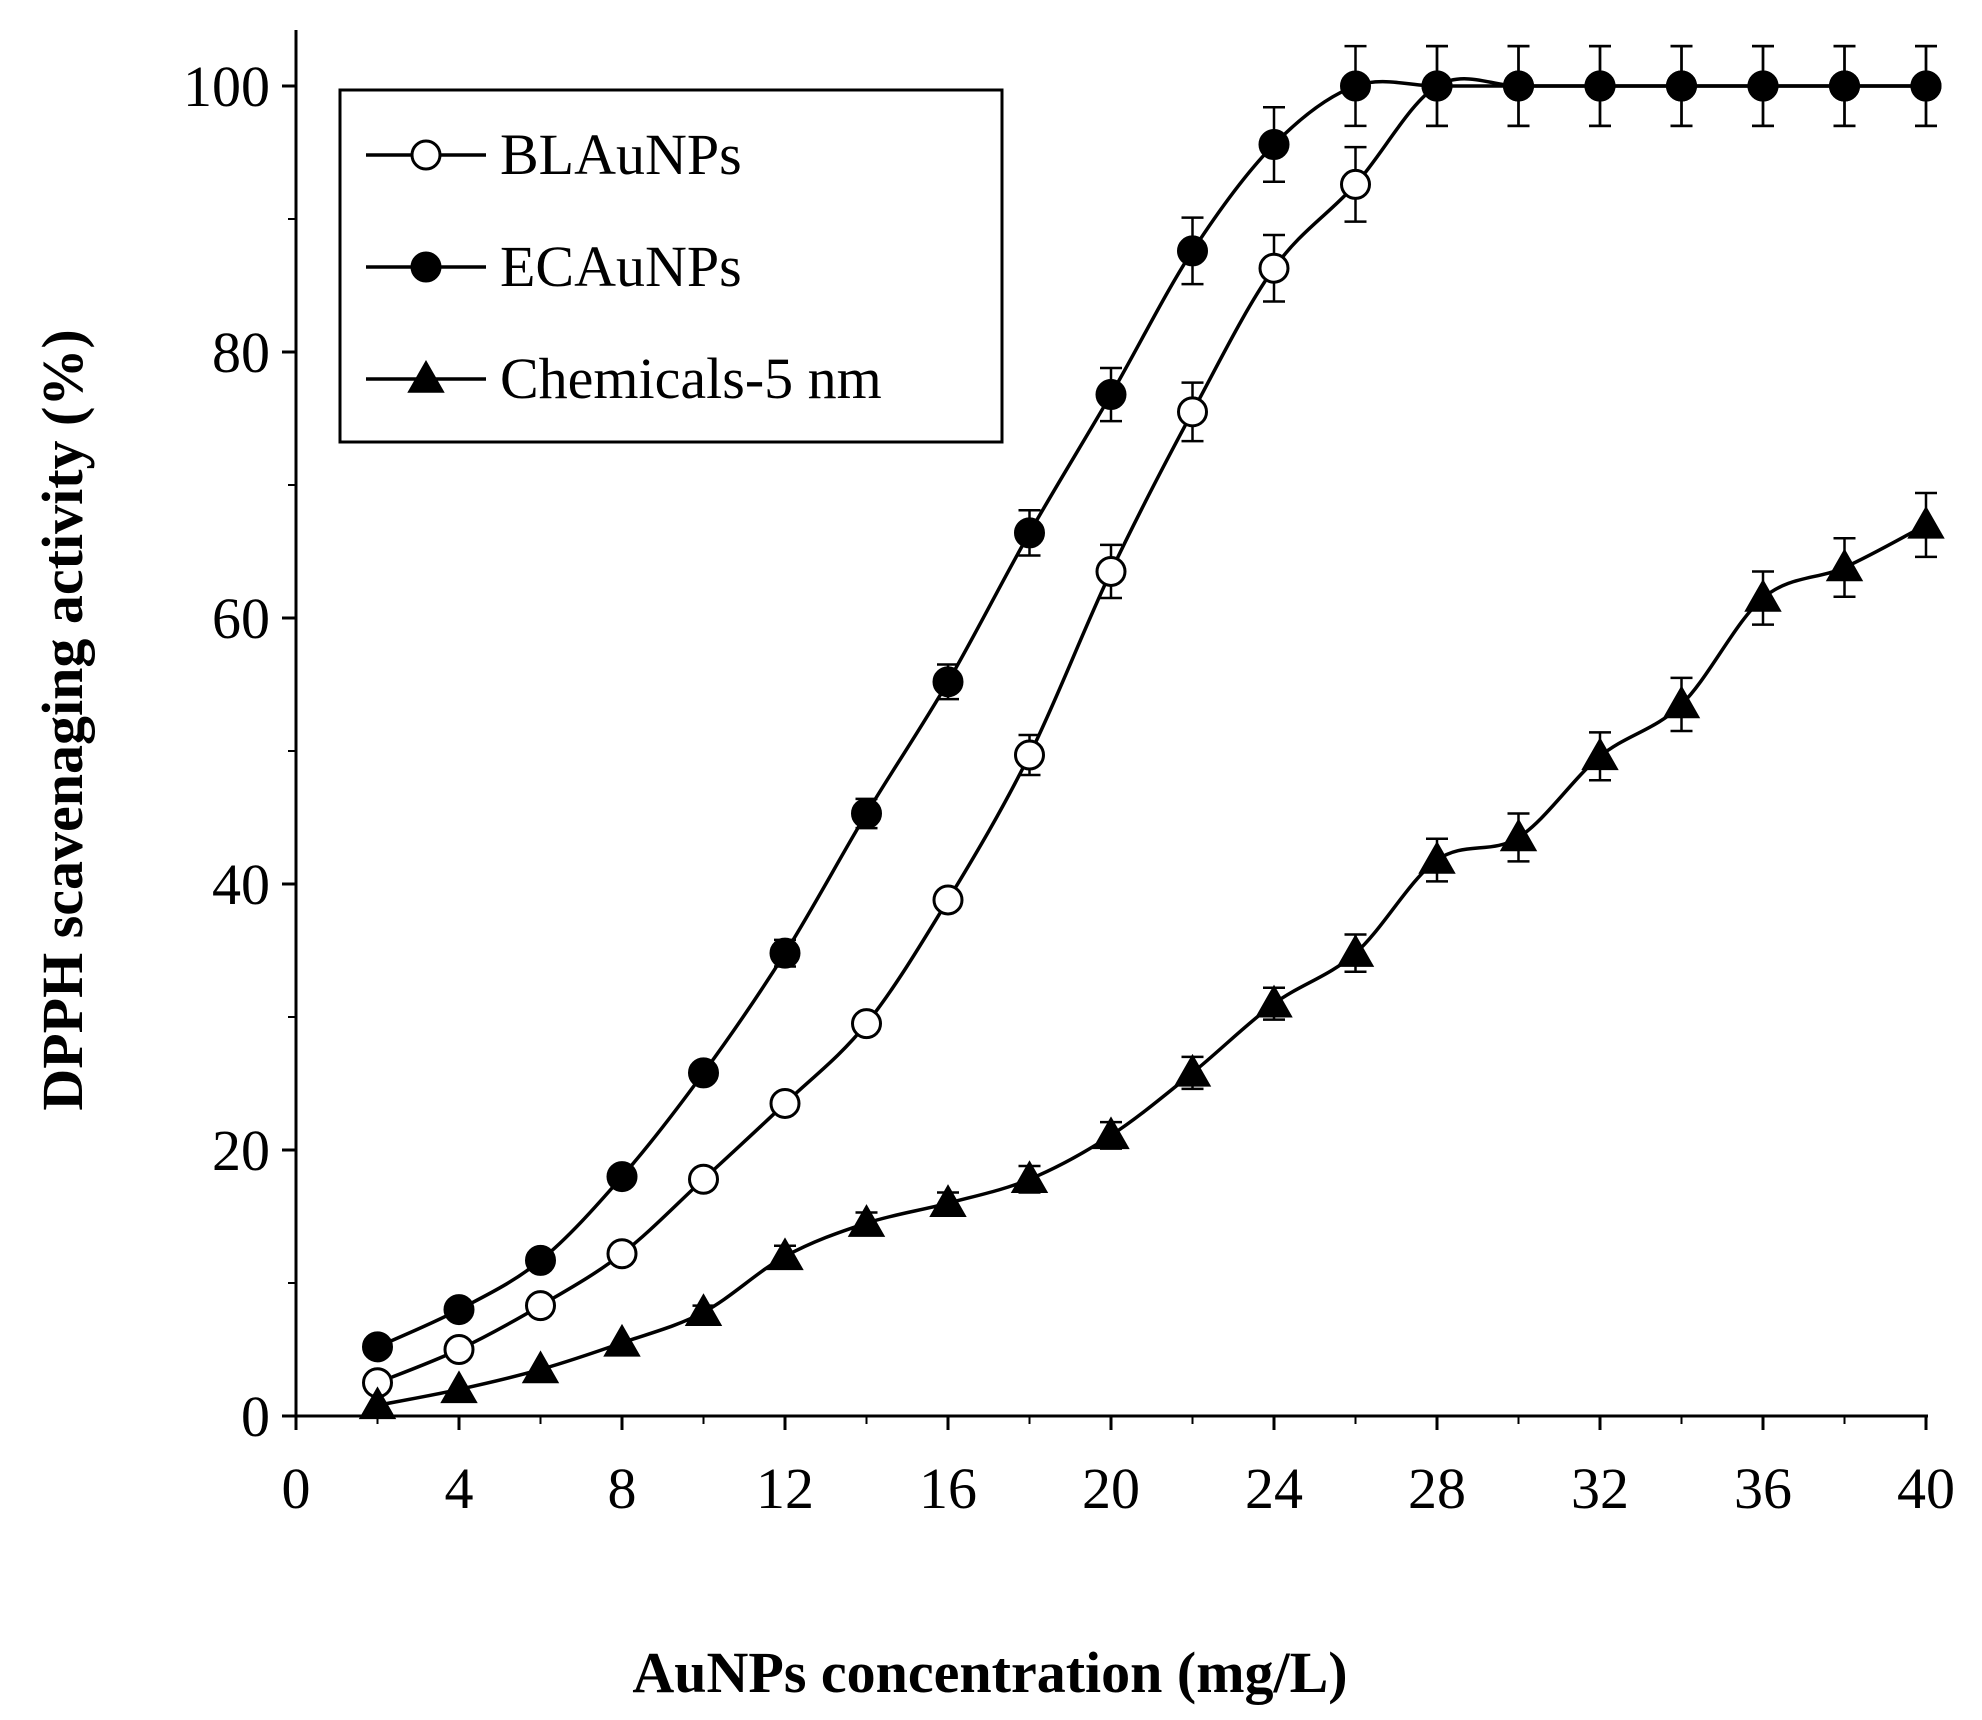 This screenshot has height=1720, width=1982. I want to click on legend-marker-blaunps, so click(426, 155).